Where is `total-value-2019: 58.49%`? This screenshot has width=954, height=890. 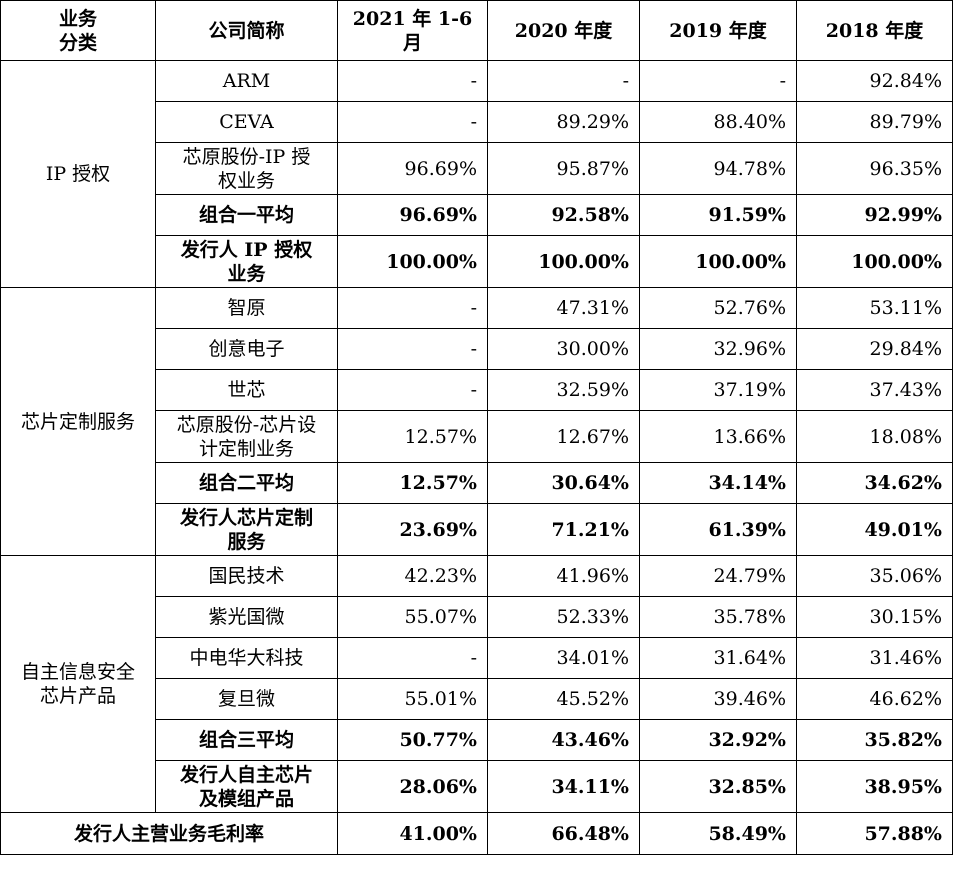
total-value-2019: 58.49% is located at coordinates (718, 833).